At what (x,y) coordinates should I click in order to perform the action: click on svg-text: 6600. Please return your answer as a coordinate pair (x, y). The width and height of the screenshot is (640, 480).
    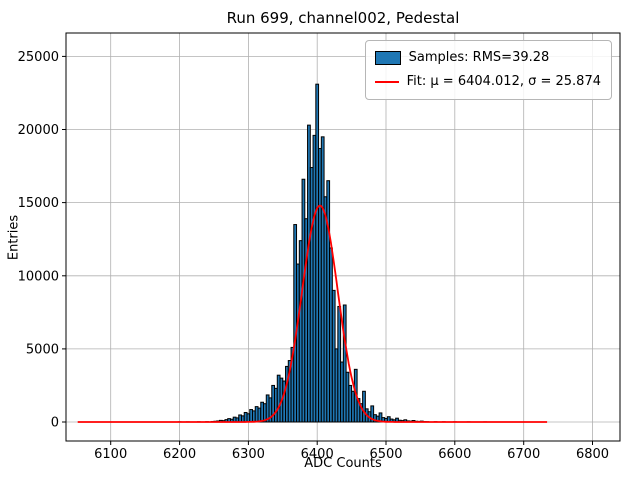
    Looking at the image, I should click on (454, 454).